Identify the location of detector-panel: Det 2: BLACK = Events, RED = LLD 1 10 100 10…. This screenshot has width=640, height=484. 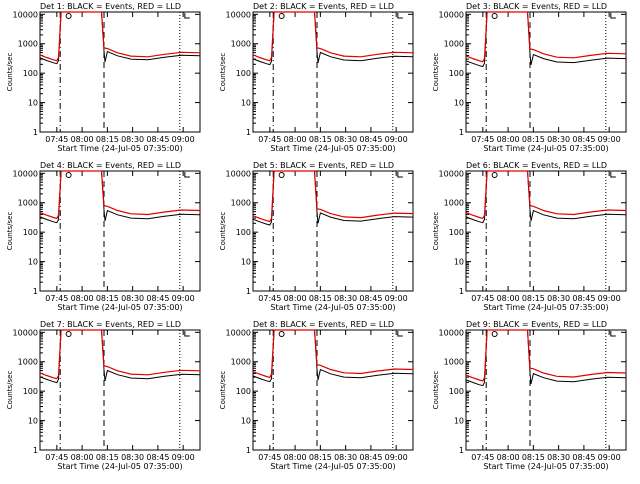
(316, 77).